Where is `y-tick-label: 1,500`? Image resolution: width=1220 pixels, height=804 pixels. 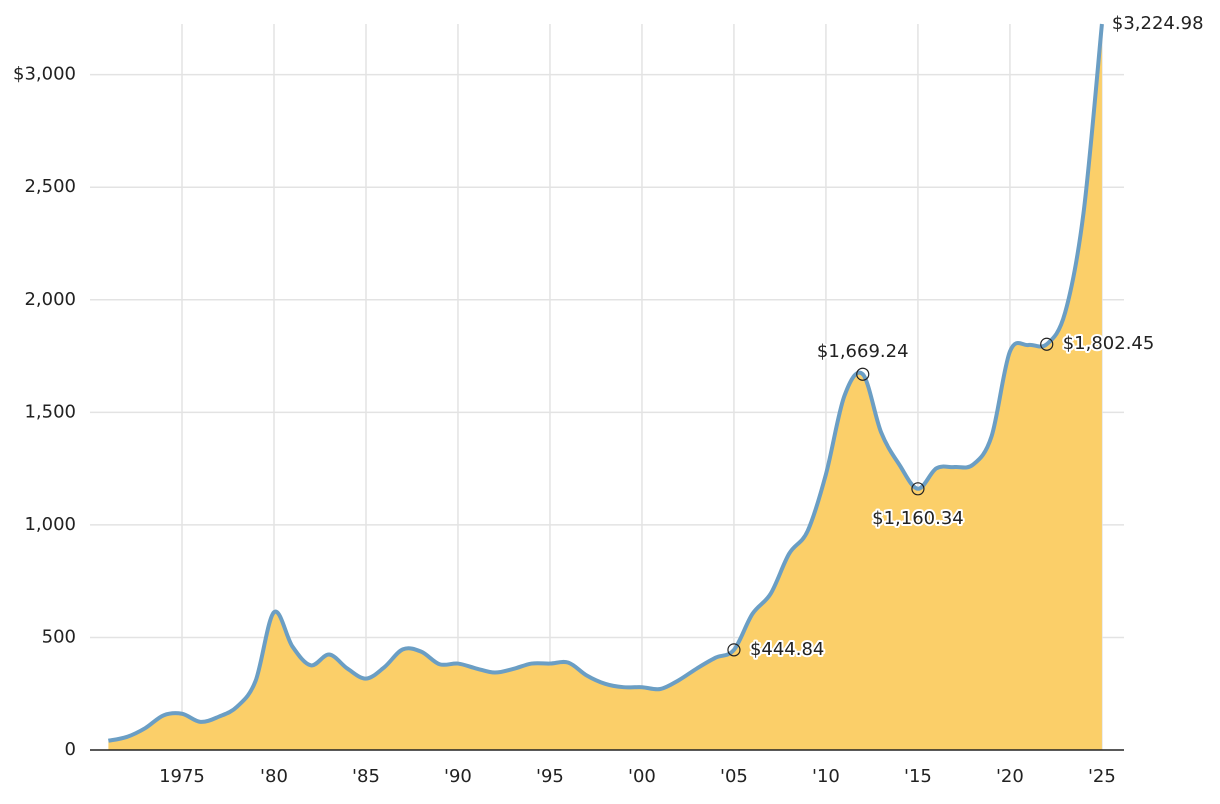
y-tick-label: 1,500 is located at coordinates (50, 411).